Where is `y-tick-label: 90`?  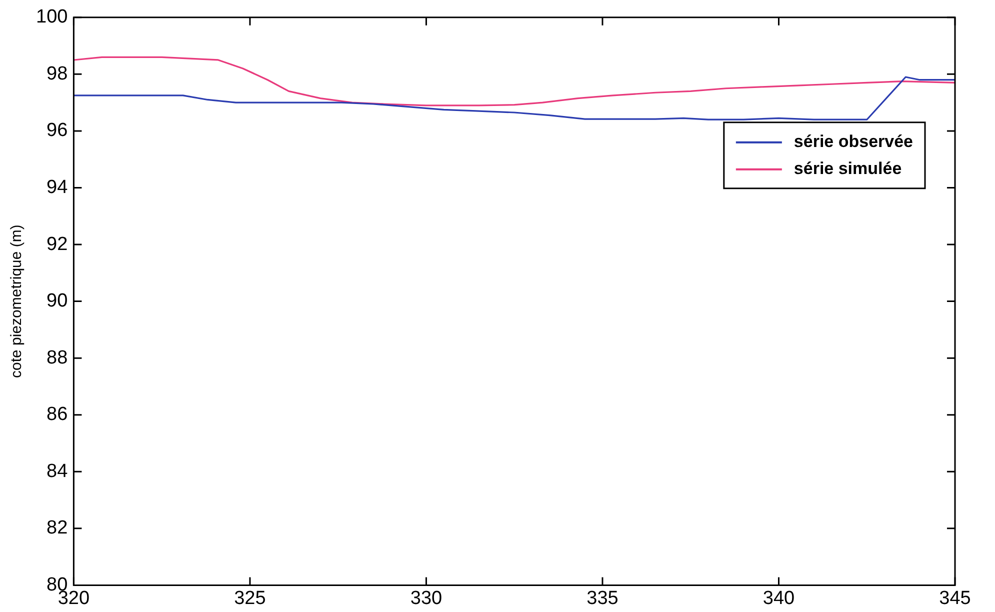
y-tick-label: 90 is located at coordinates (57, 301).